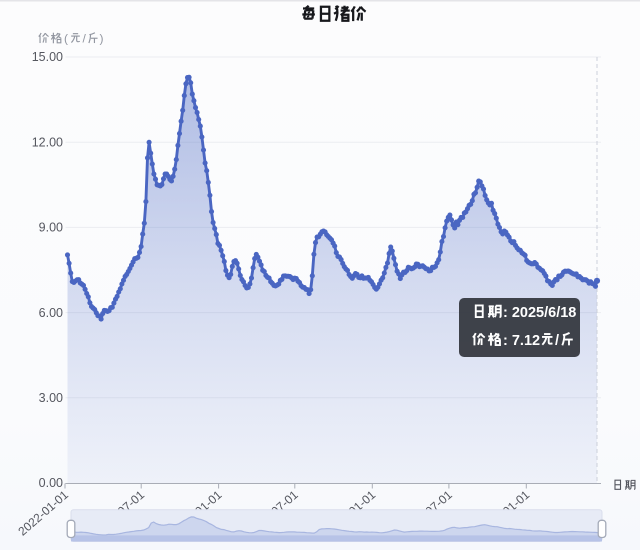 The image size is (640, 555). What do you see at coordinates (521, 341) in the screenshot?
I see `svg-text:: 7.12: : 7.12` at bounding box center [521, 341].